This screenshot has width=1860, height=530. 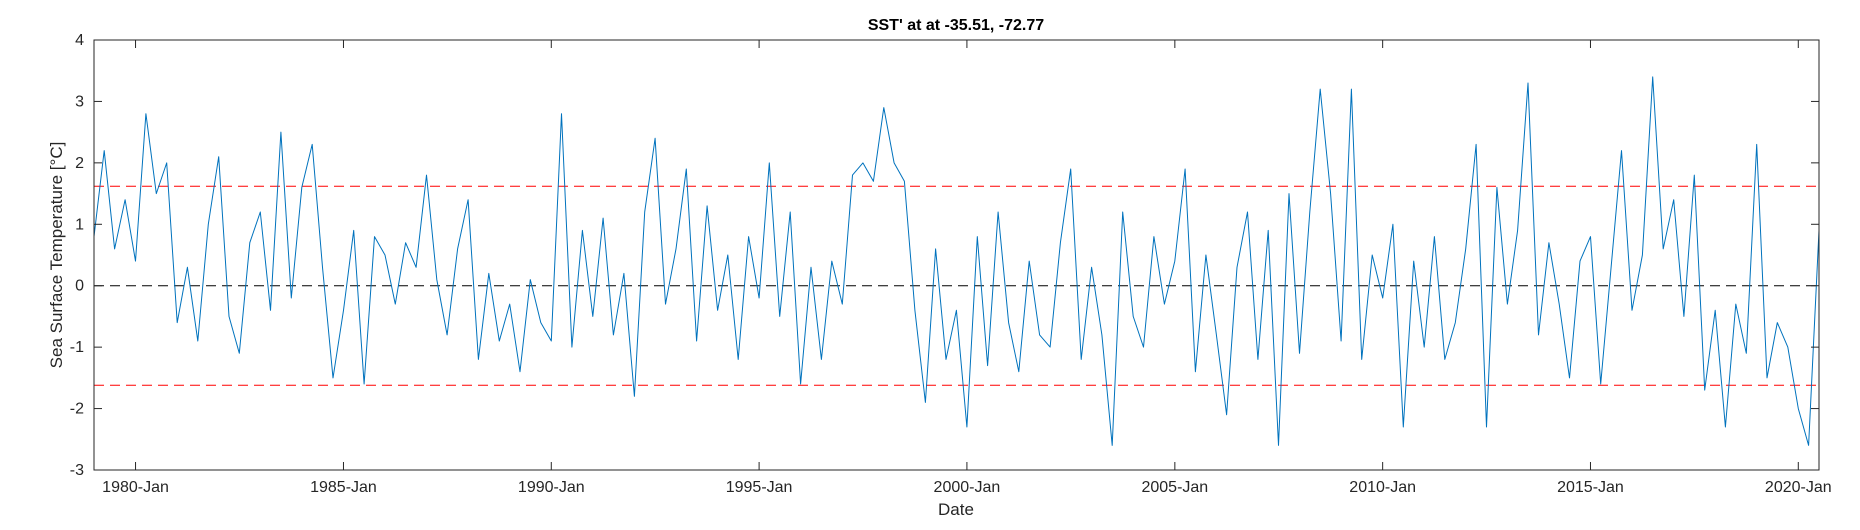 What do you see at coordinates (77, 409) in the screenshot?
I see `y-tick-label: -2` at bounding box center [77, 409].